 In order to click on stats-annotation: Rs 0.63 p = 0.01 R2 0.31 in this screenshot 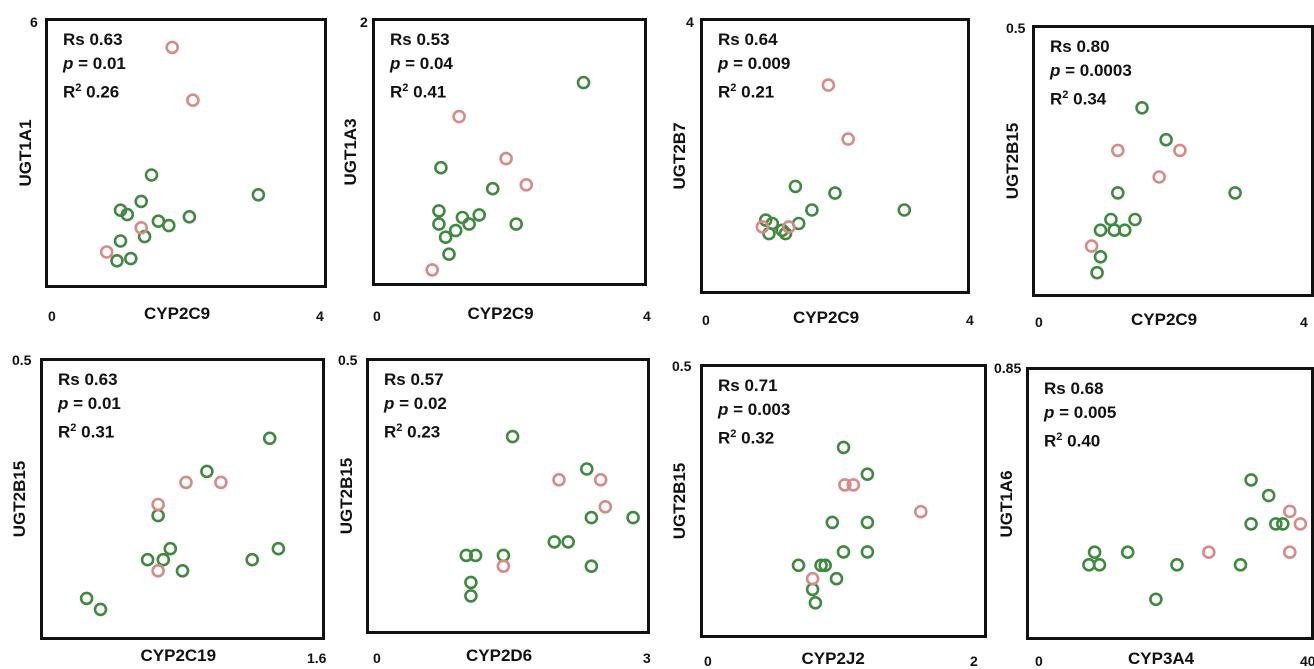, I will do `click(89, 406)`.